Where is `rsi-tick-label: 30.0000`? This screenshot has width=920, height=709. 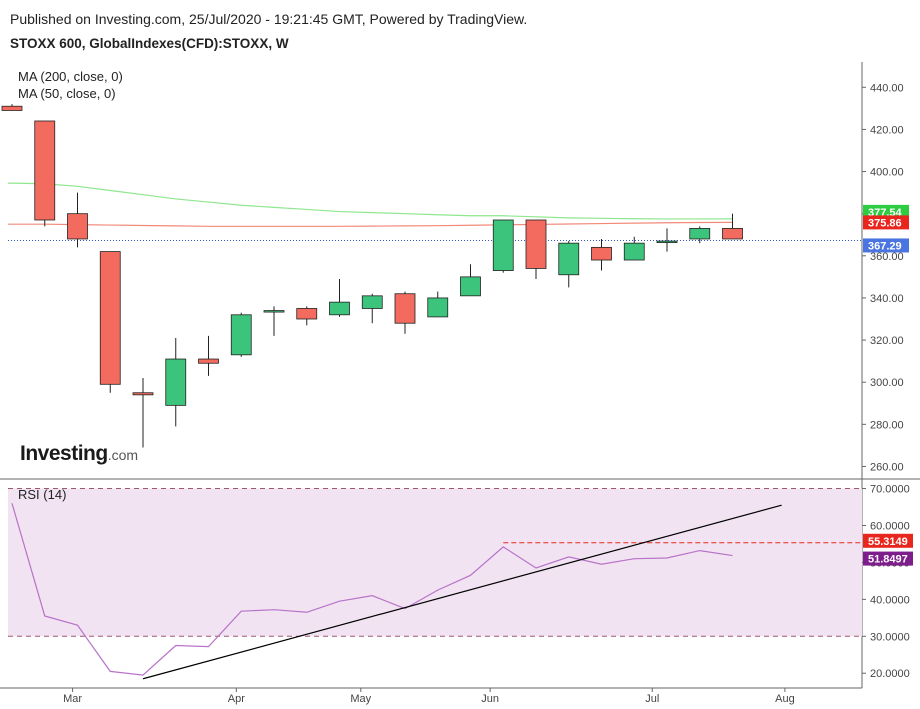
rsi-tick-label: 30.0000 is located at coordinates (890, 637).